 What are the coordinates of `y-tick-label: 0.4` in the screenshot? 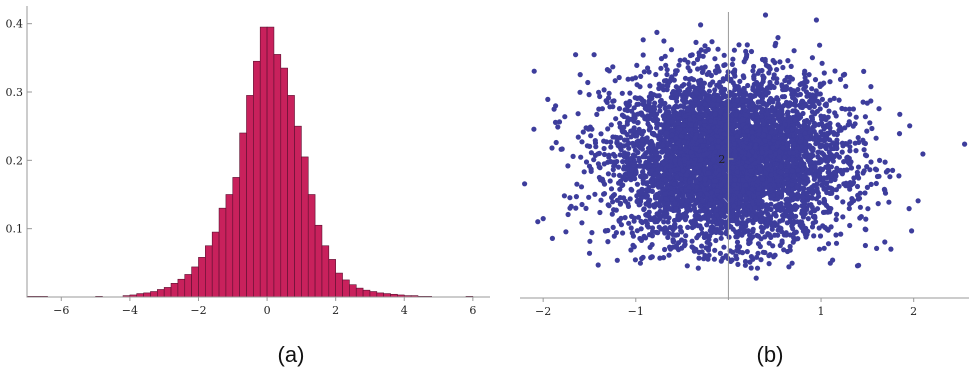 It's located at (15, 24).